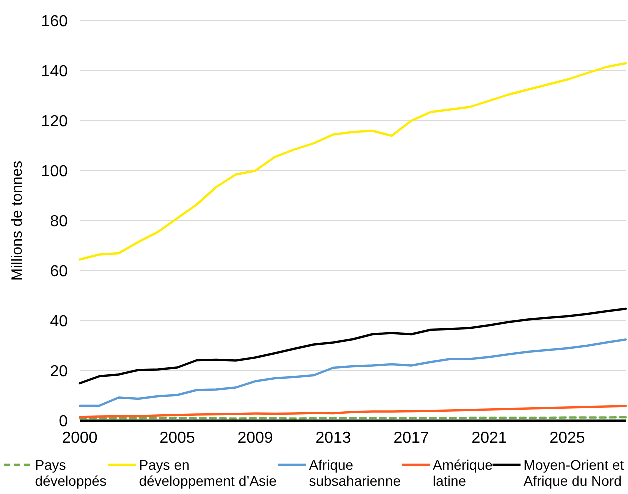 The width and height of the screenshot is (628, 494). I want to click on x-tick-label: 2009, so click(256, 438).